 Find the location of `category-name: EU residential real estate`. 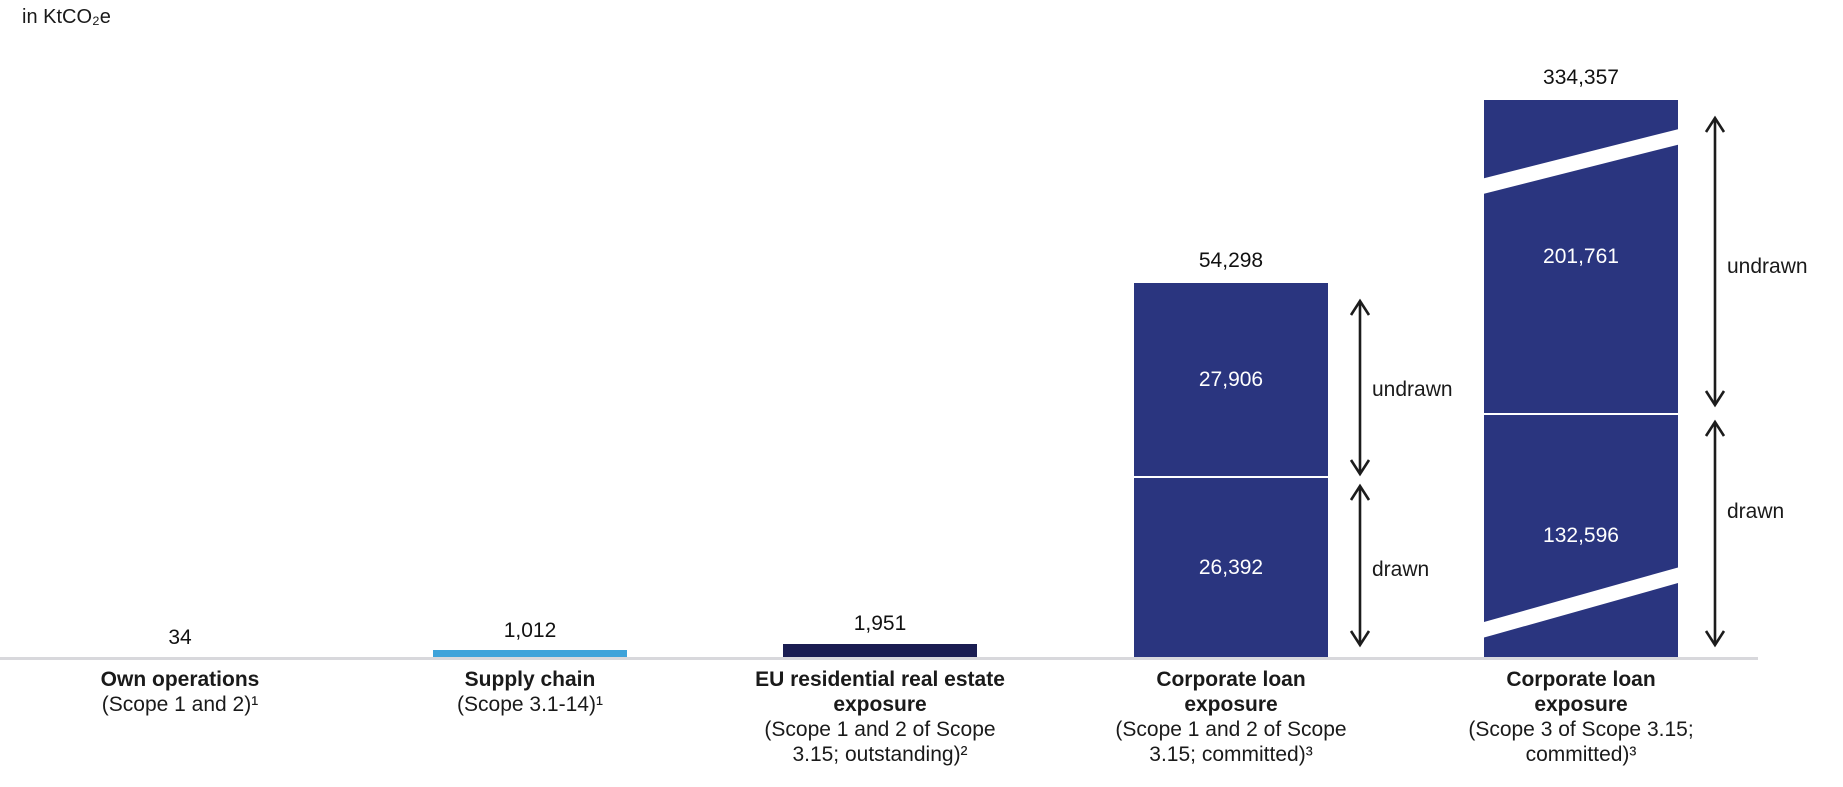

category-name: EU residential real estate is located at coordinates (880, 679).